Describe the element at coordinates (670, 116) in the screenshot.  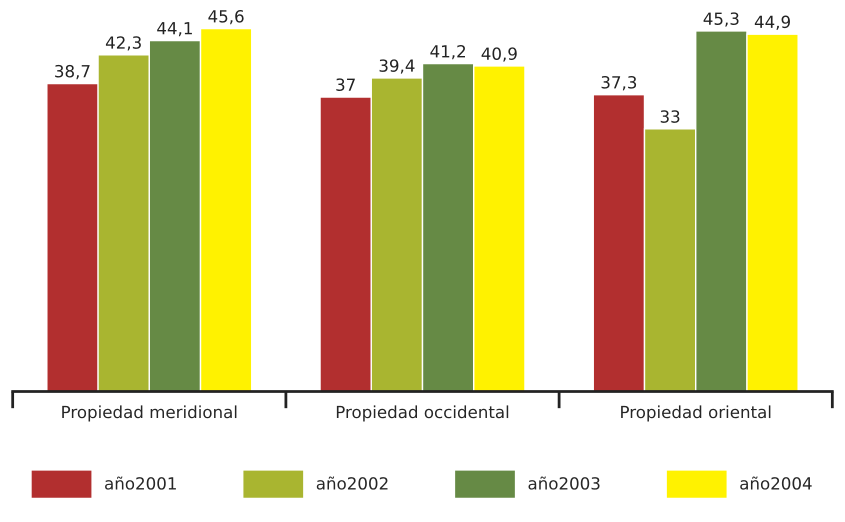
I see `data-label: 33` at that location.